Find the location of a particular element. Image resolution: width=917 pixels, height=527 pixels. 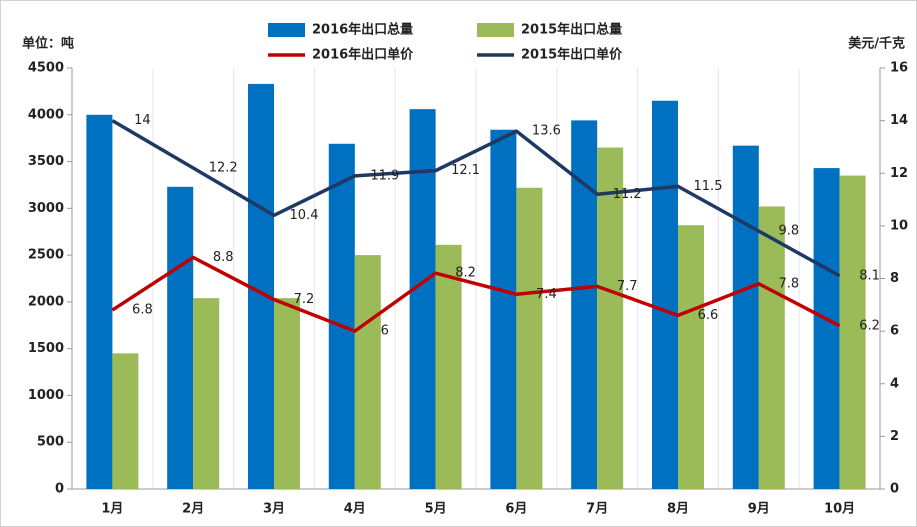

y-tick-label: 3500 is located at coordinates (46, 161).